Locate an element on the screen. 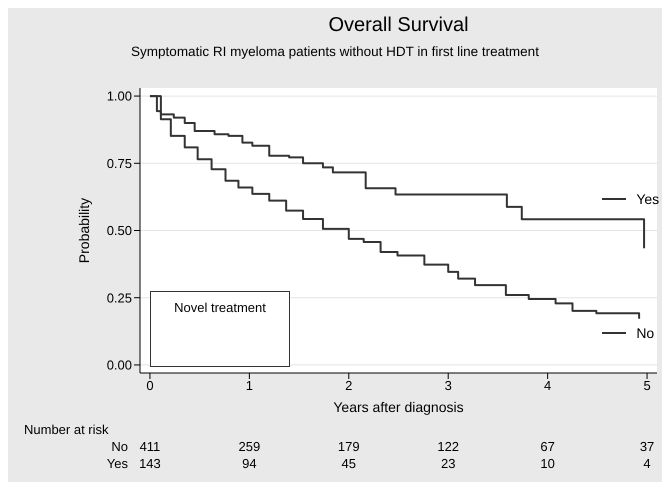  text: 67 is located at coordinates (547, 446).